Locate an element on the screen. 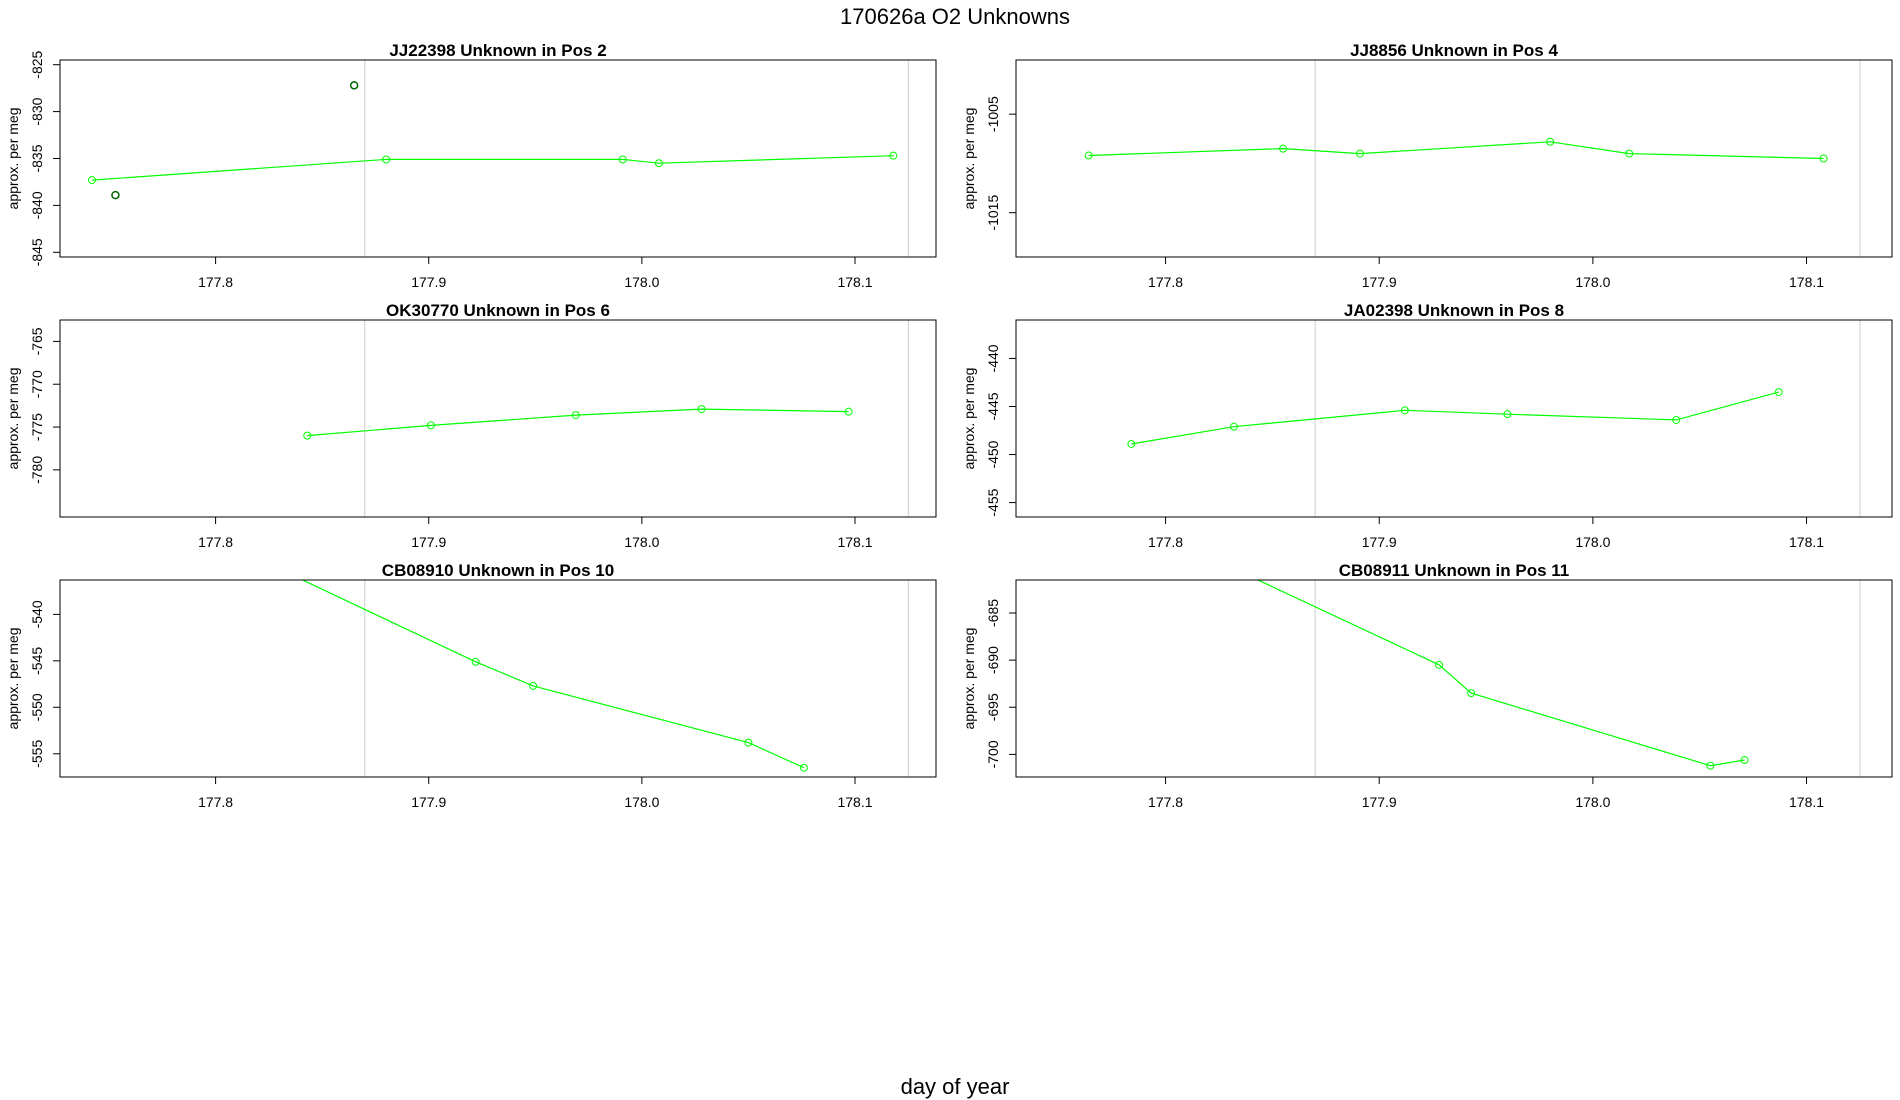  y-tick-label: -840 is located at coordinates (37, 205).